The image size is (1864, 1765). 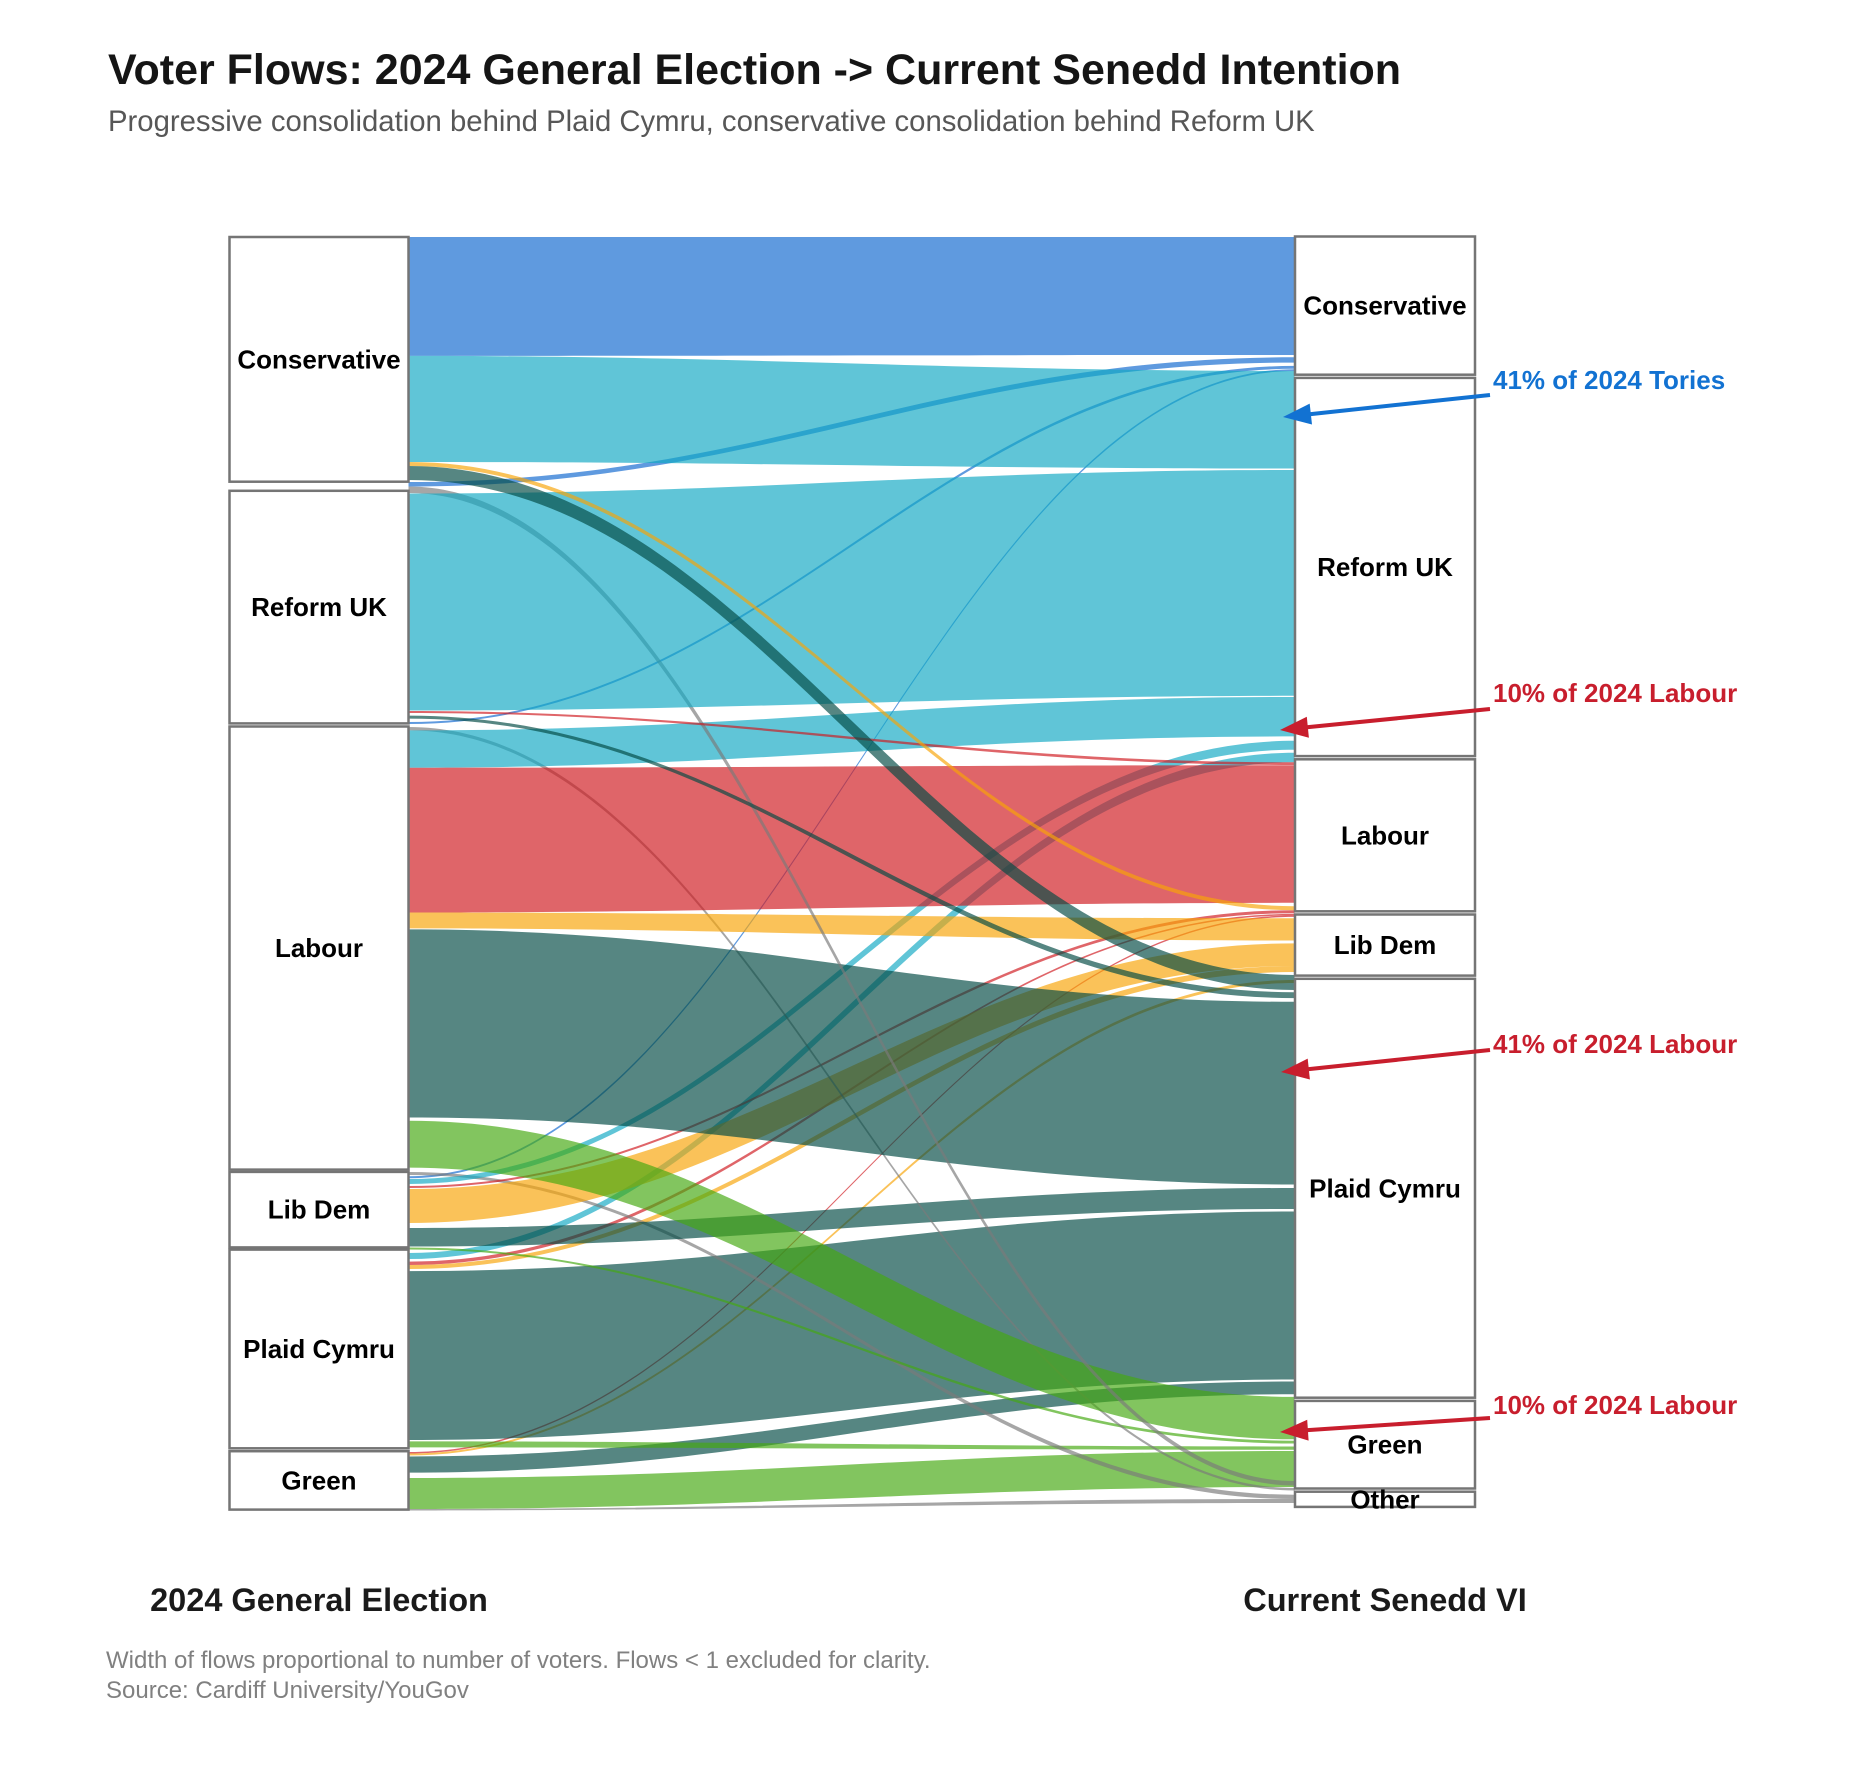 I want to click on svg-text: 41% of 2024 Tories, so click(x=1609, y=380).